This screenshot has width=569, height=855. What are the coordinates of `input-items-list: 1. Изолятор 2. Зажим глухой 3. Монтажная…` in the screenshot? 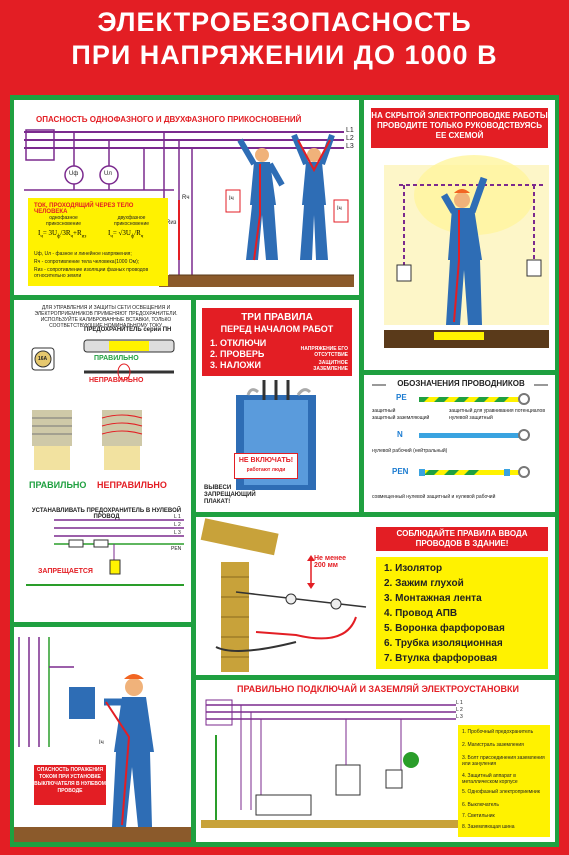 It's located at (462, 613).